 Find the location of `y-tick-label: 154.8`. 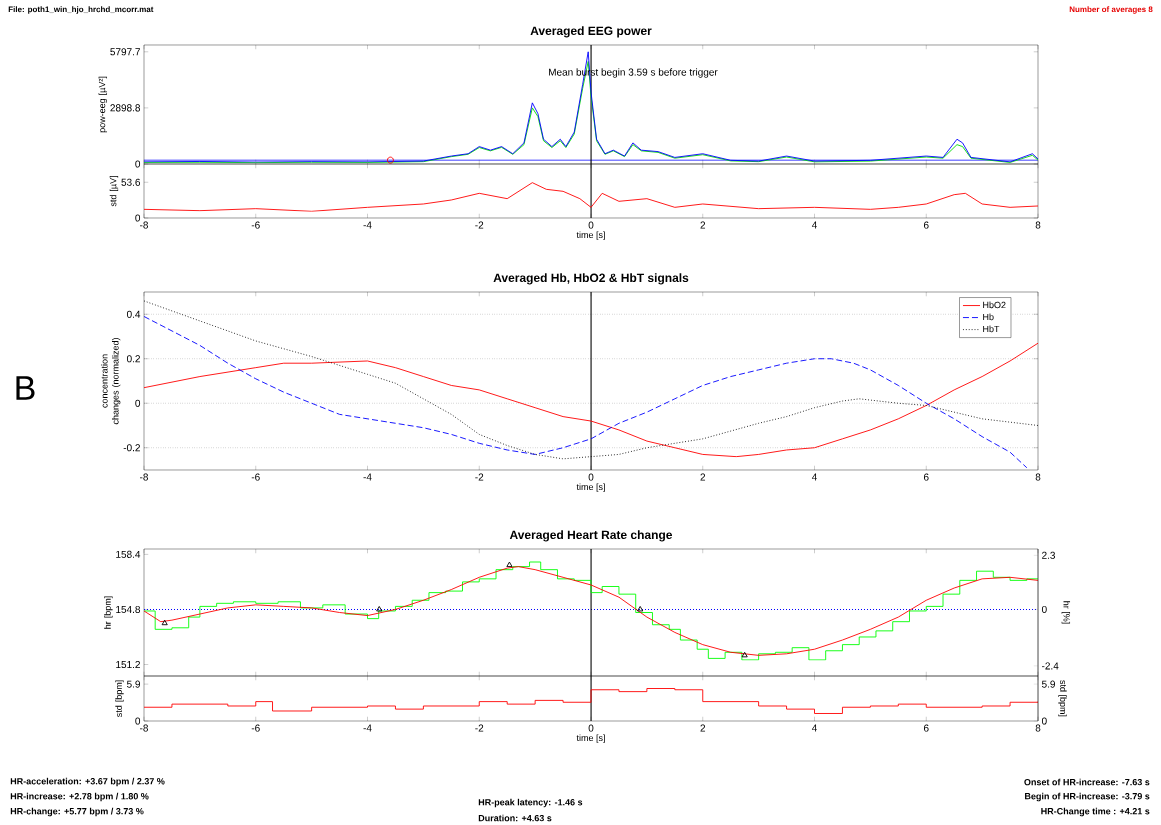

y-tick-label: 154.8 is located at coordinates (128, 609).